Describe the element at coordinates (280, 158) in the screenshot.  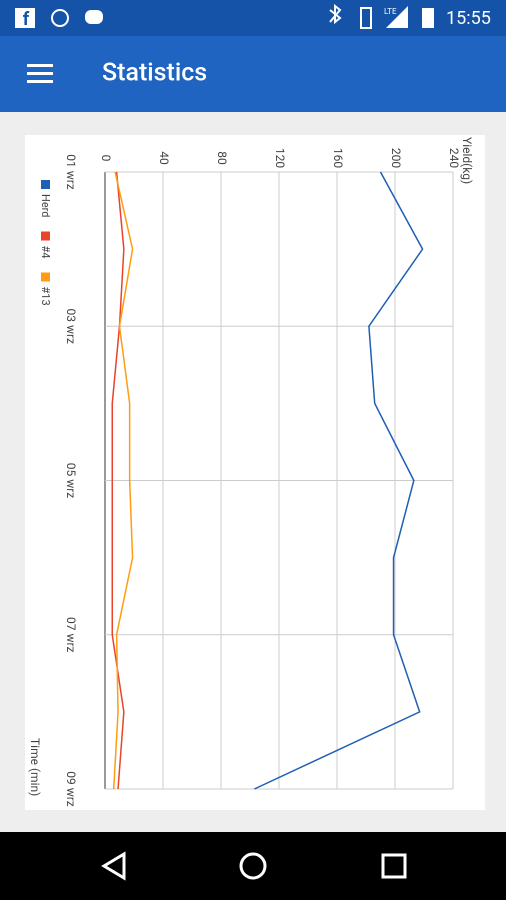
I see `y-tick-label: 120` at that location.